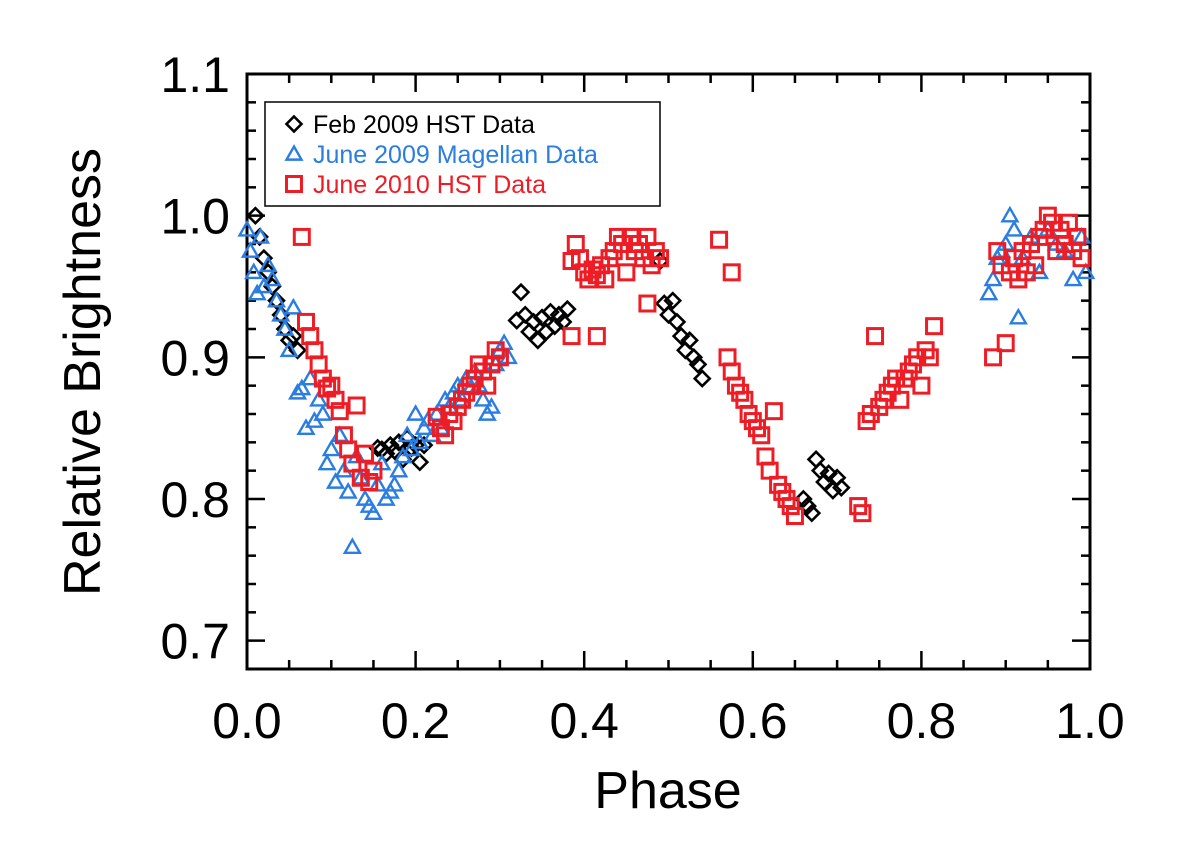 Image resolution: width=1200 pixels, height=865 pixels. What do you see at coordinates (667, 791) in the screenshot?
I see `x-axis-label: Phase` at bounding box center [667, 791].